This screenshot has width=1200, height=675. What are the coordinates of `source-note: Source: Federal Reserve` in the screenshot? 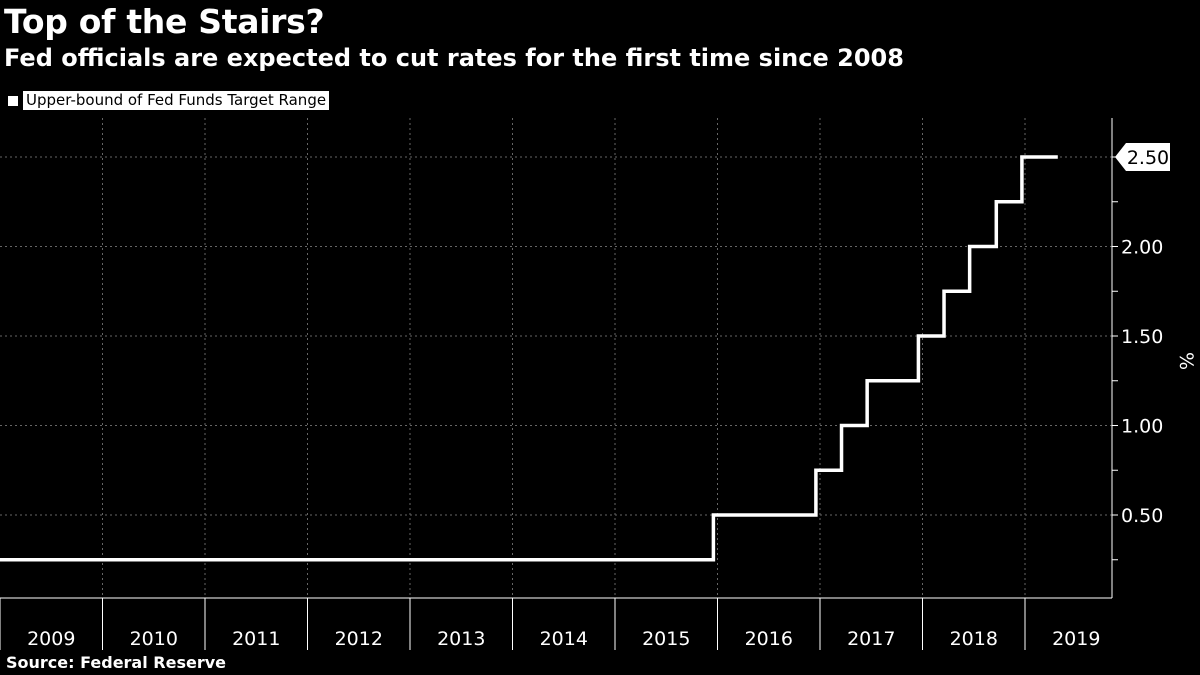 It's located at (116, 662).